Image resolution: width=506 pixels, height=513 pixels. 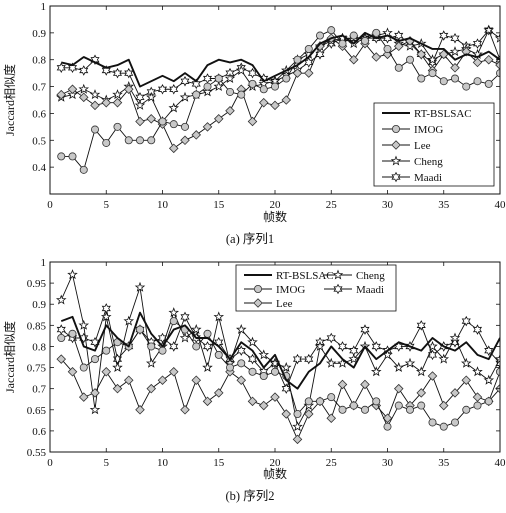 I want to click on y-tick-label: 0.6, so click(x=39, y=432).